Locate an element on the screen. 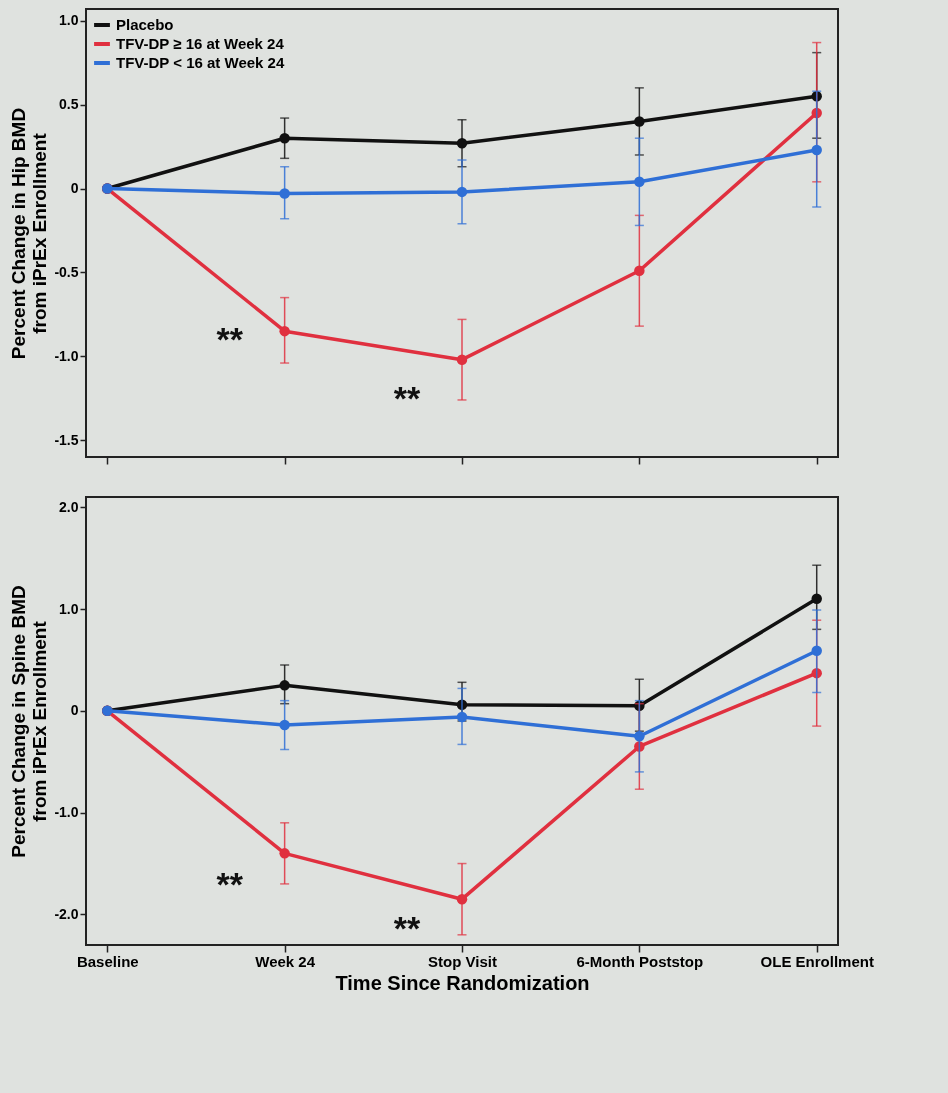 The image size is (948, 1093). legend-label: TFV-DP ≥ 16 at Week 24 is located at coordinates (200, 43).